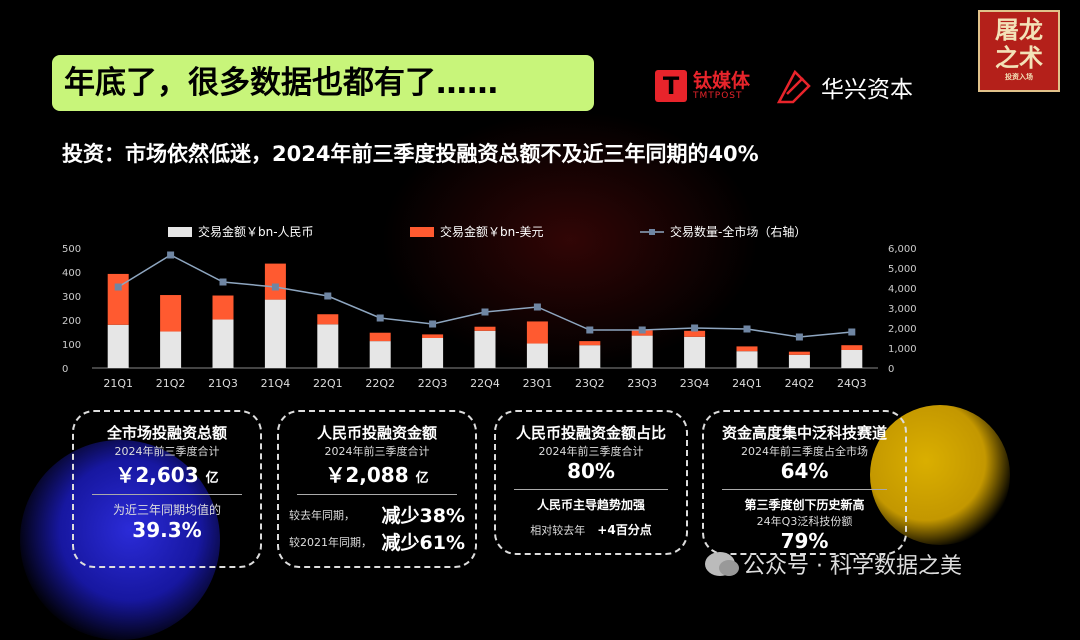 This screenshot has width=1080, height=640. Describe the element at coordinates (118, 383) in the screenshot. I see `x-tick-label: 21Q1` at that location.